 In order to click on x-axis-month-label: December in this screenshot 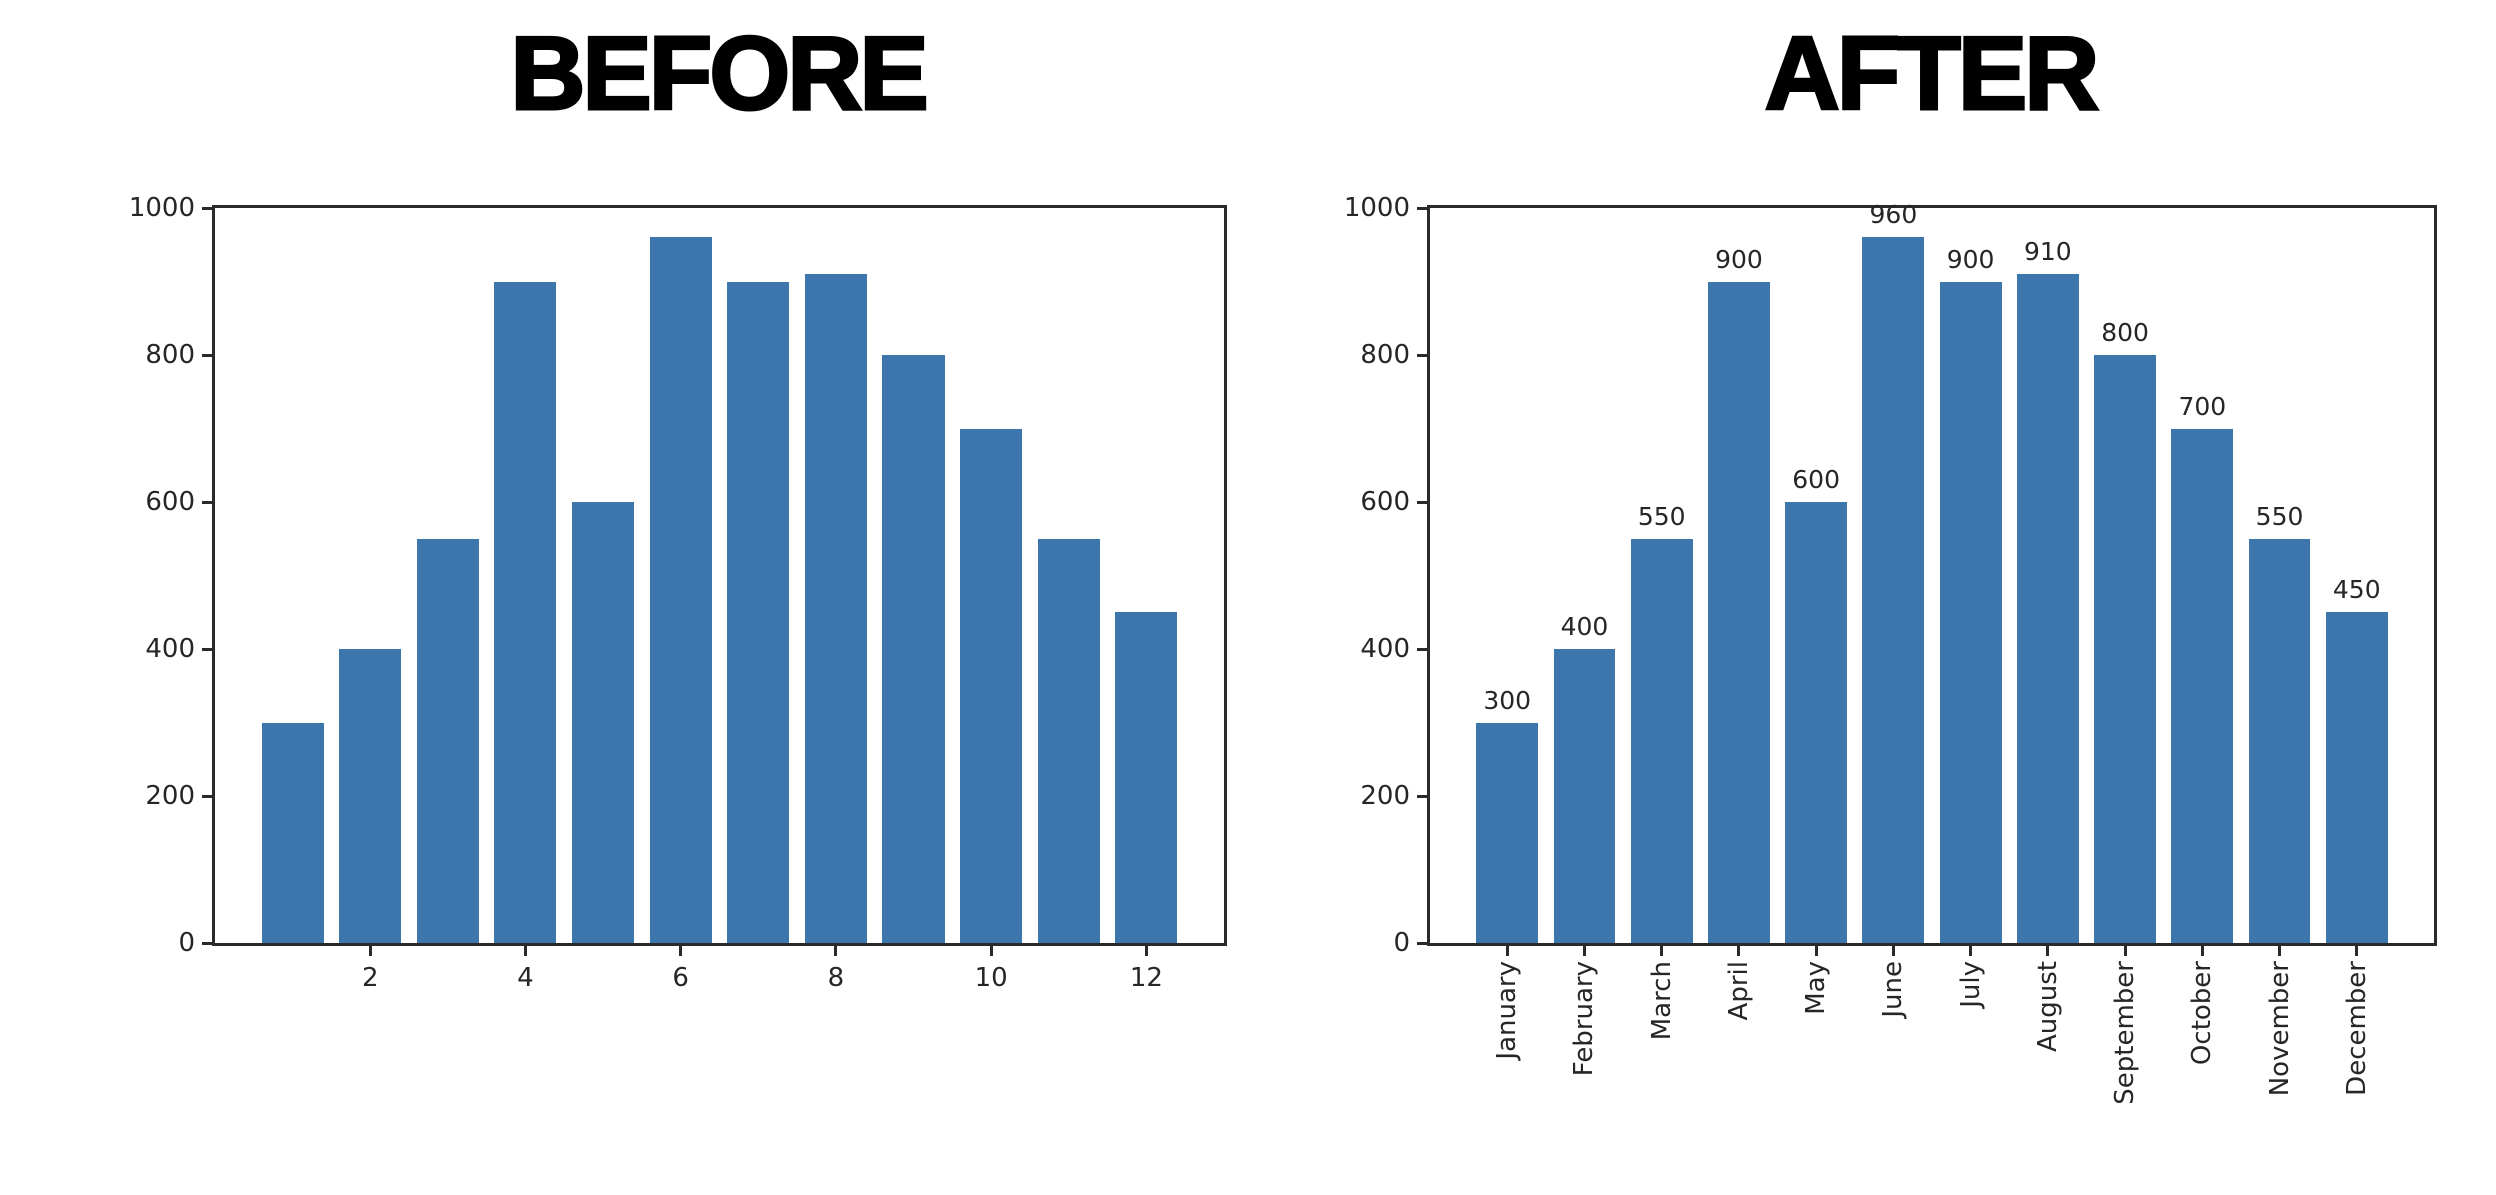, I will do `click(2356, 1028)`.